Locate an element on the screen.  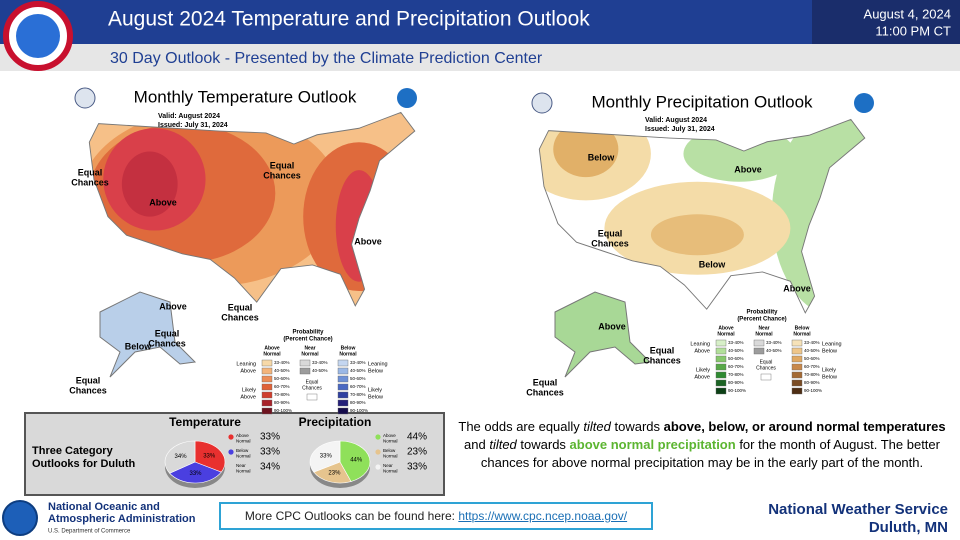
title-bar is located at coordinates (406, 22).